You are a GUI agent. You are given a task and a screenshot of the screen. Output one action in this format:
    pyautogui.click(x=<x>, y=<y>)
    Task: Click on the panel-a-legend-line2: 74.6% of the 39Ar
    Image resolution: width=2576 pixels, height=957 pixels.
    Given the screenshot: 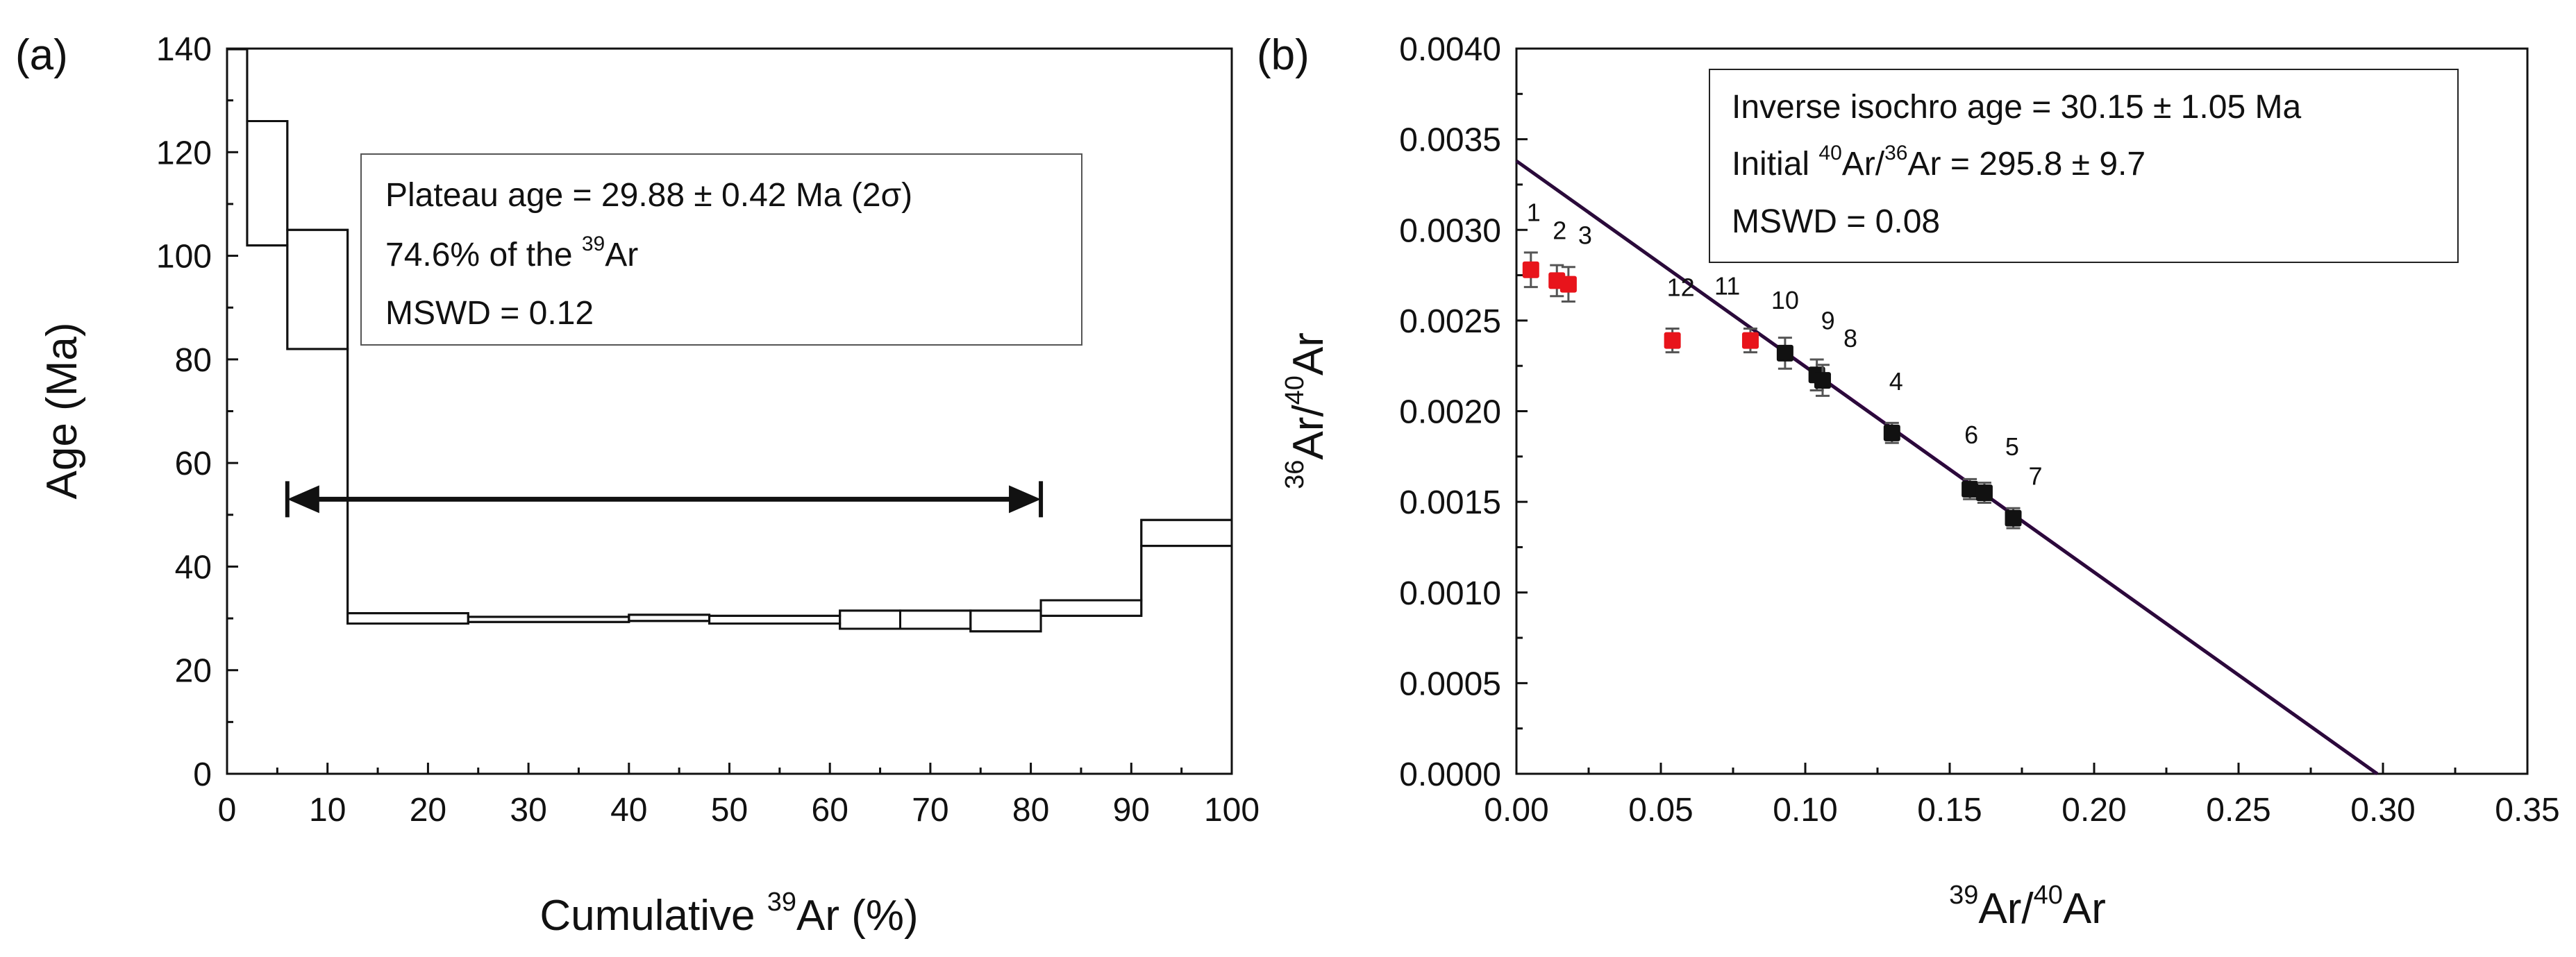 What is the action you would take?
    pyautogui.click(x=511, y=252)
    